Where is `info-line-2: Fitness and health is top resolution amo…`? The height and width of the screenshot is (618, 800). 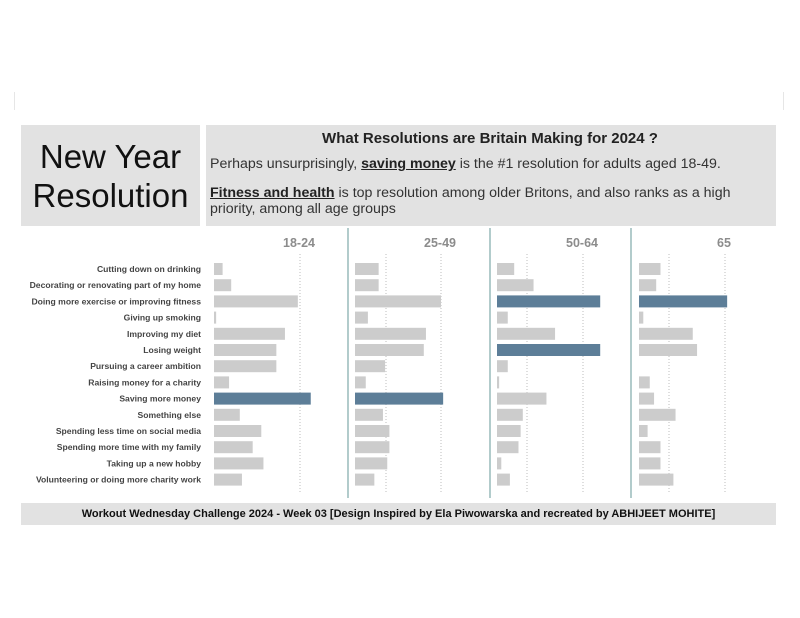 info-line-2: Fitness and health is top resolution amo… is located at coordinates (490, 201).